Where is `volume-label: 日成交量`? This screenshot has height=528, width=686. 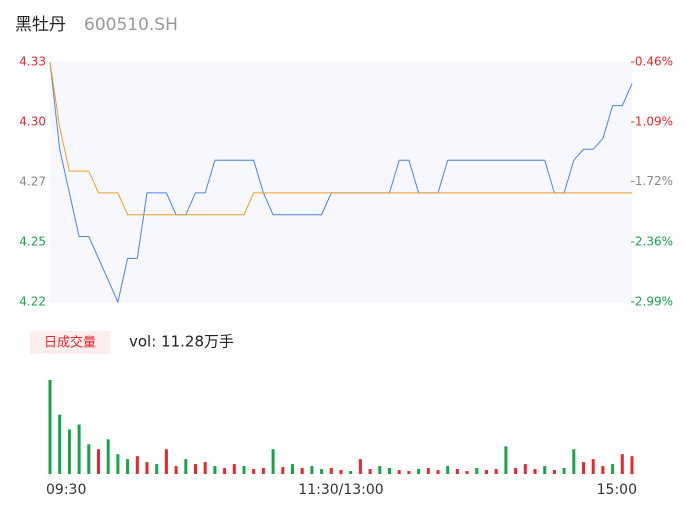 volume-label: 日成交量 is located at coordinates (70, 343).